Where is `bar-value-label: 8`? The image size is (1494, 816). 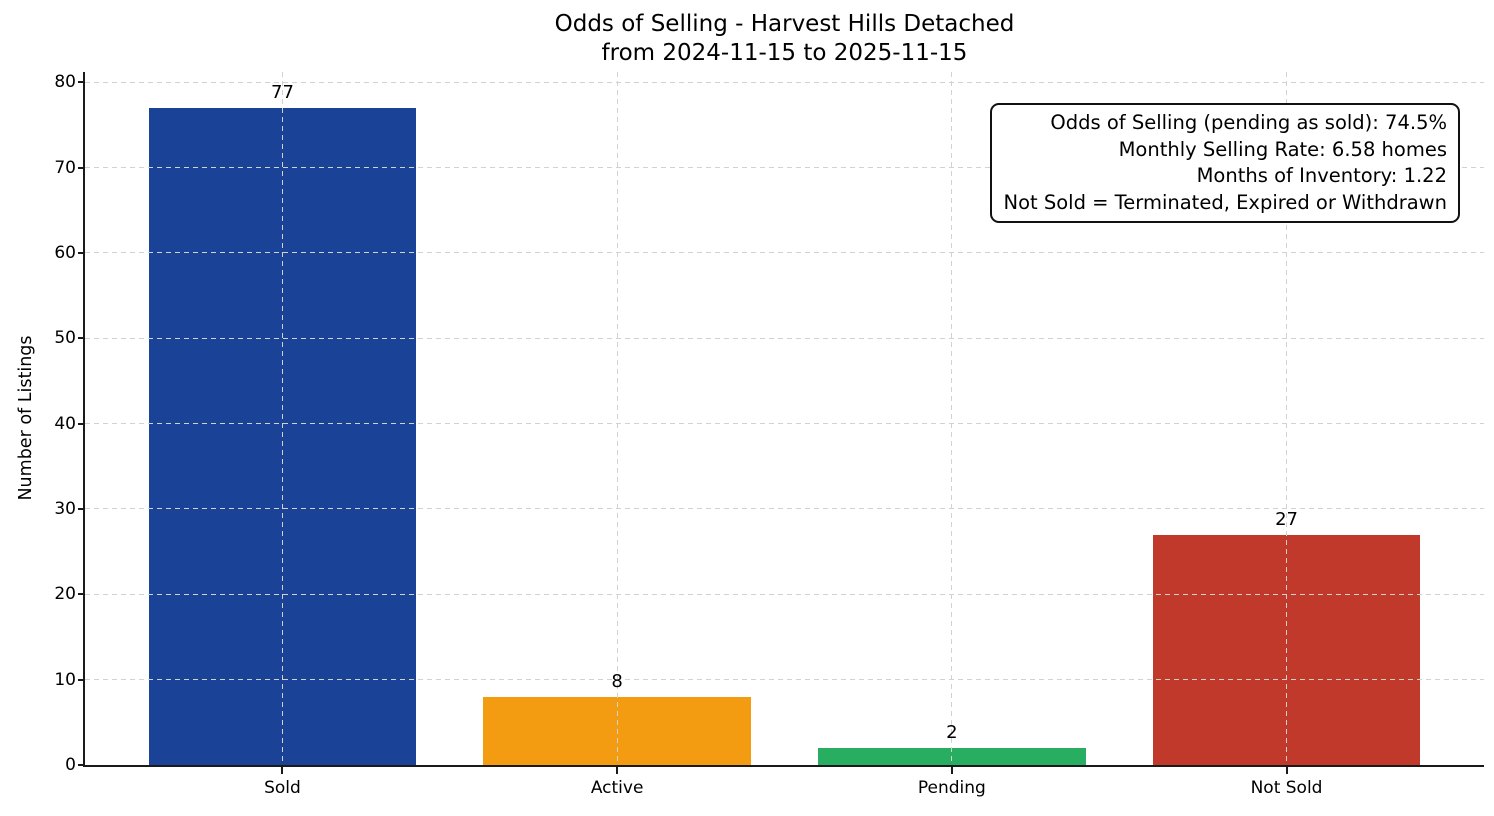 bar-value-label: 8 is located at coordinates (617, 681).